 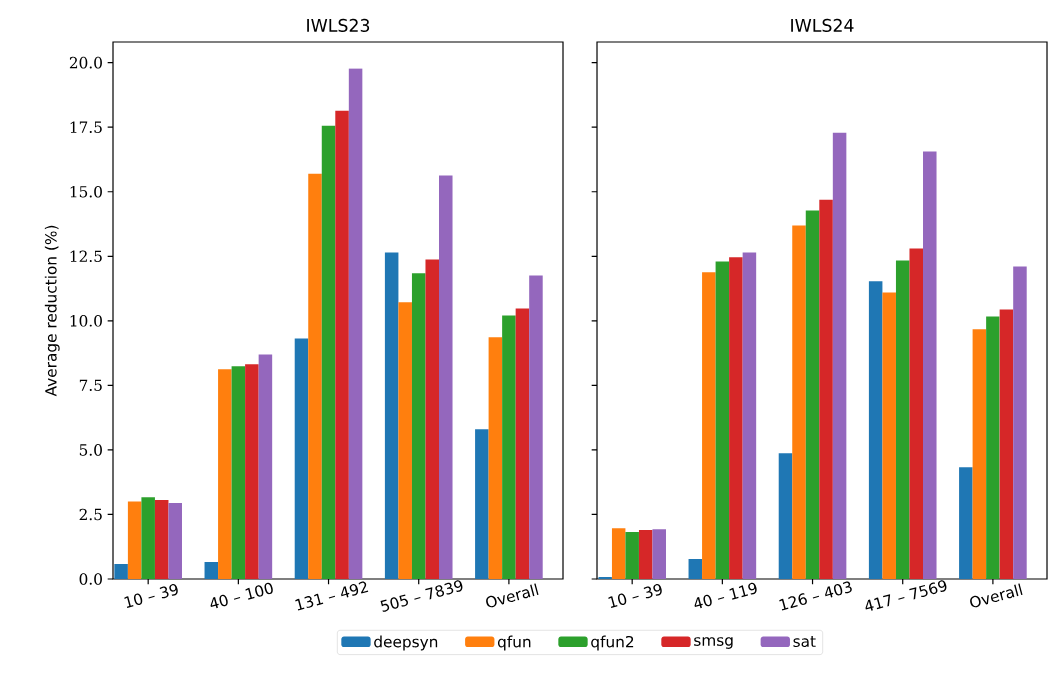 I want to click on legend-label: sat, so click(x=804, y=642).